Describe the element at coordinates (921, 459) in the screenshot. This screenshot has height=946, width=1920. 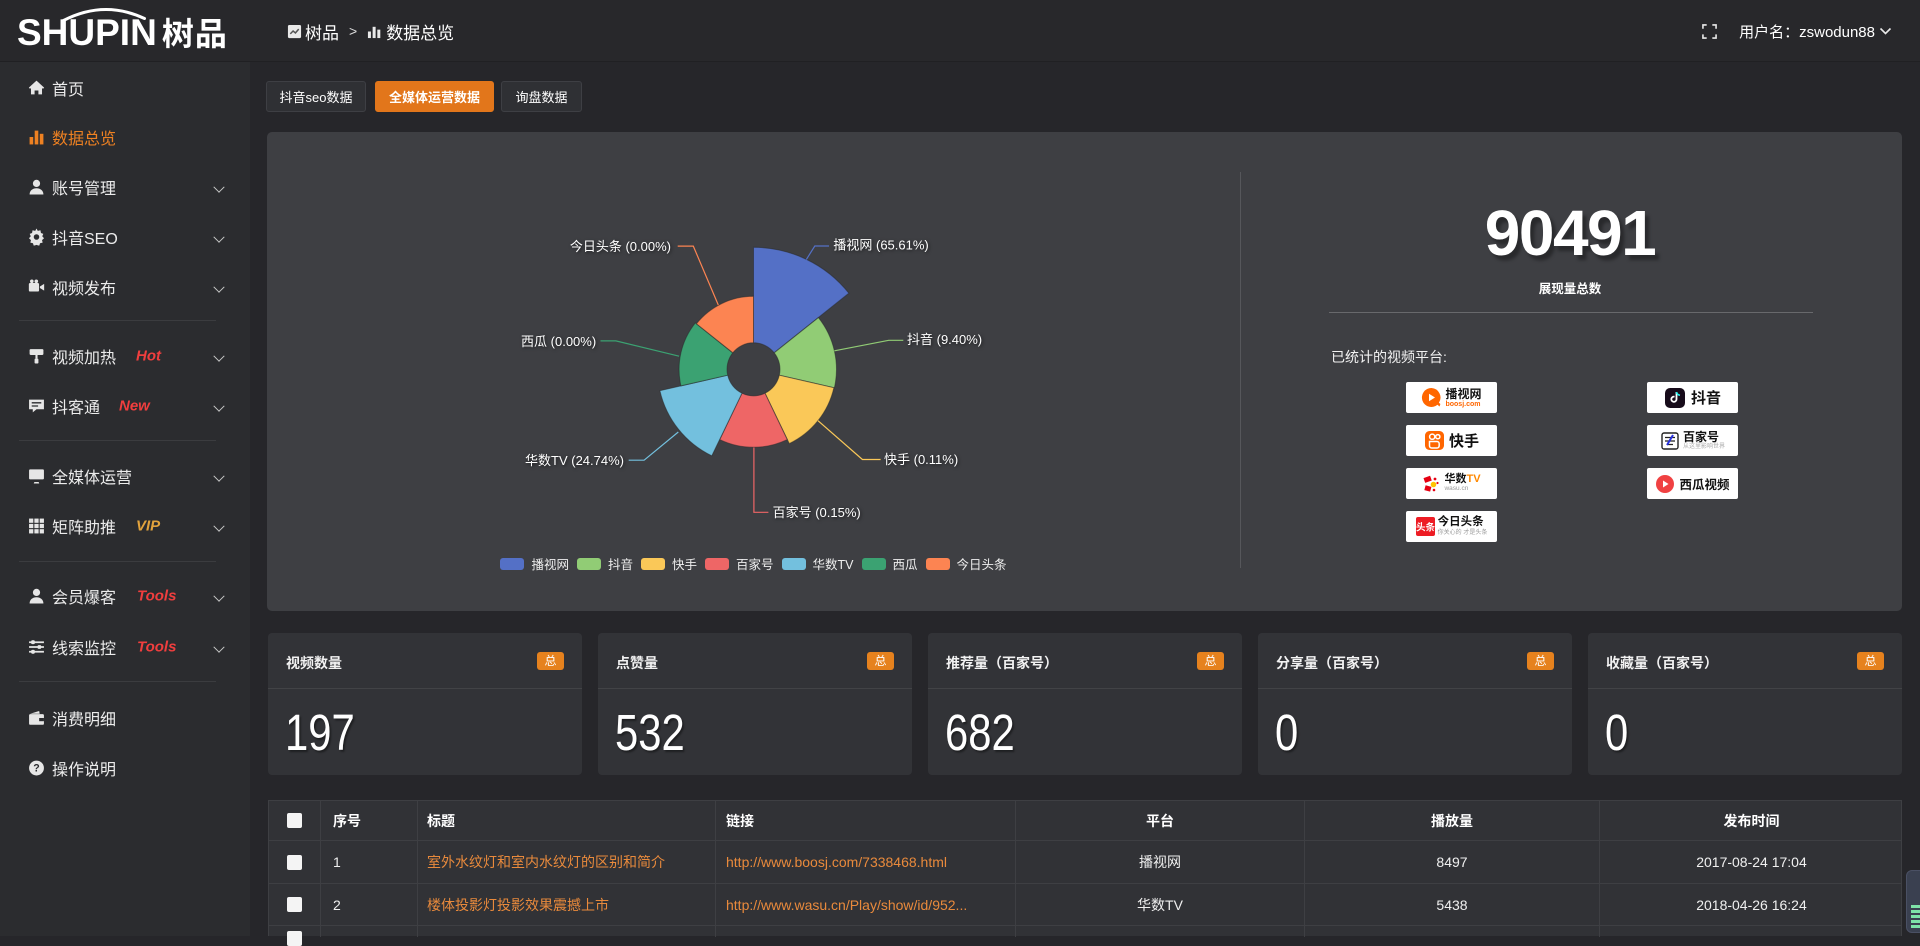
I see `svg-text: 快手 (0.11%)` at that location.